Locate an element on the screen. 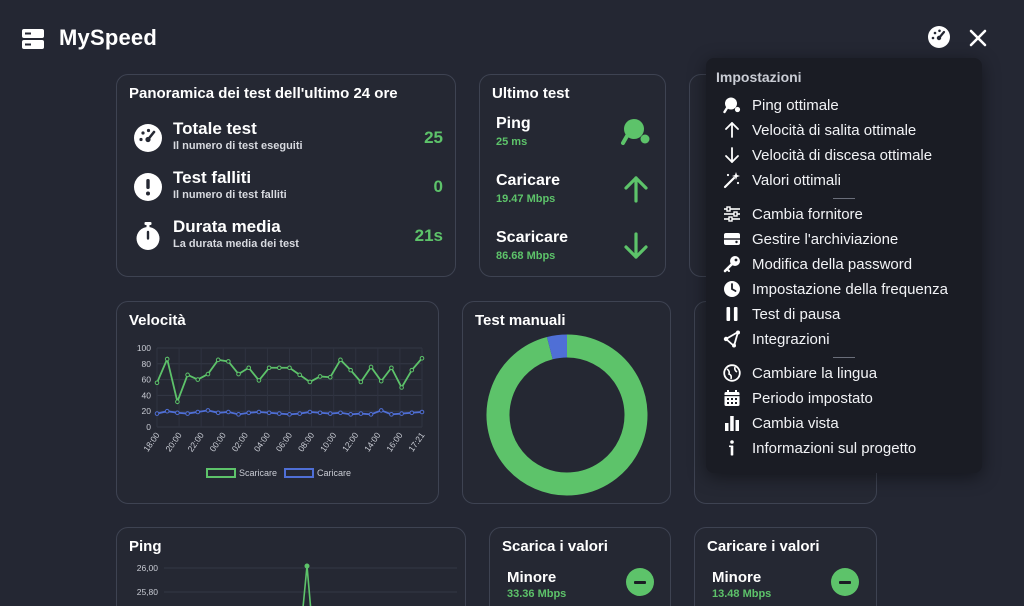  overview-item: Test falliti Il numero di test falliti 0 is located at coordinates (288, 188).